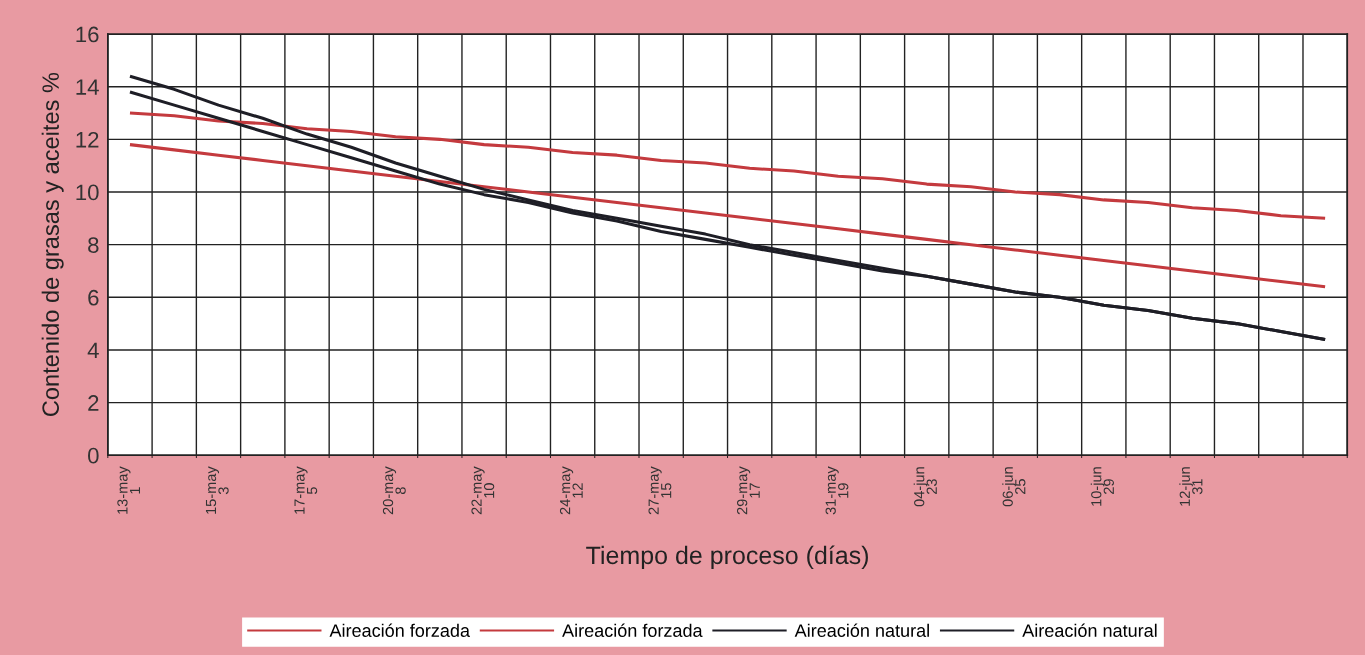  What do you see at coordinates (93, 245) in the screenshot?
I see `y-tick-label: 8` at bounding box center [93, 245].